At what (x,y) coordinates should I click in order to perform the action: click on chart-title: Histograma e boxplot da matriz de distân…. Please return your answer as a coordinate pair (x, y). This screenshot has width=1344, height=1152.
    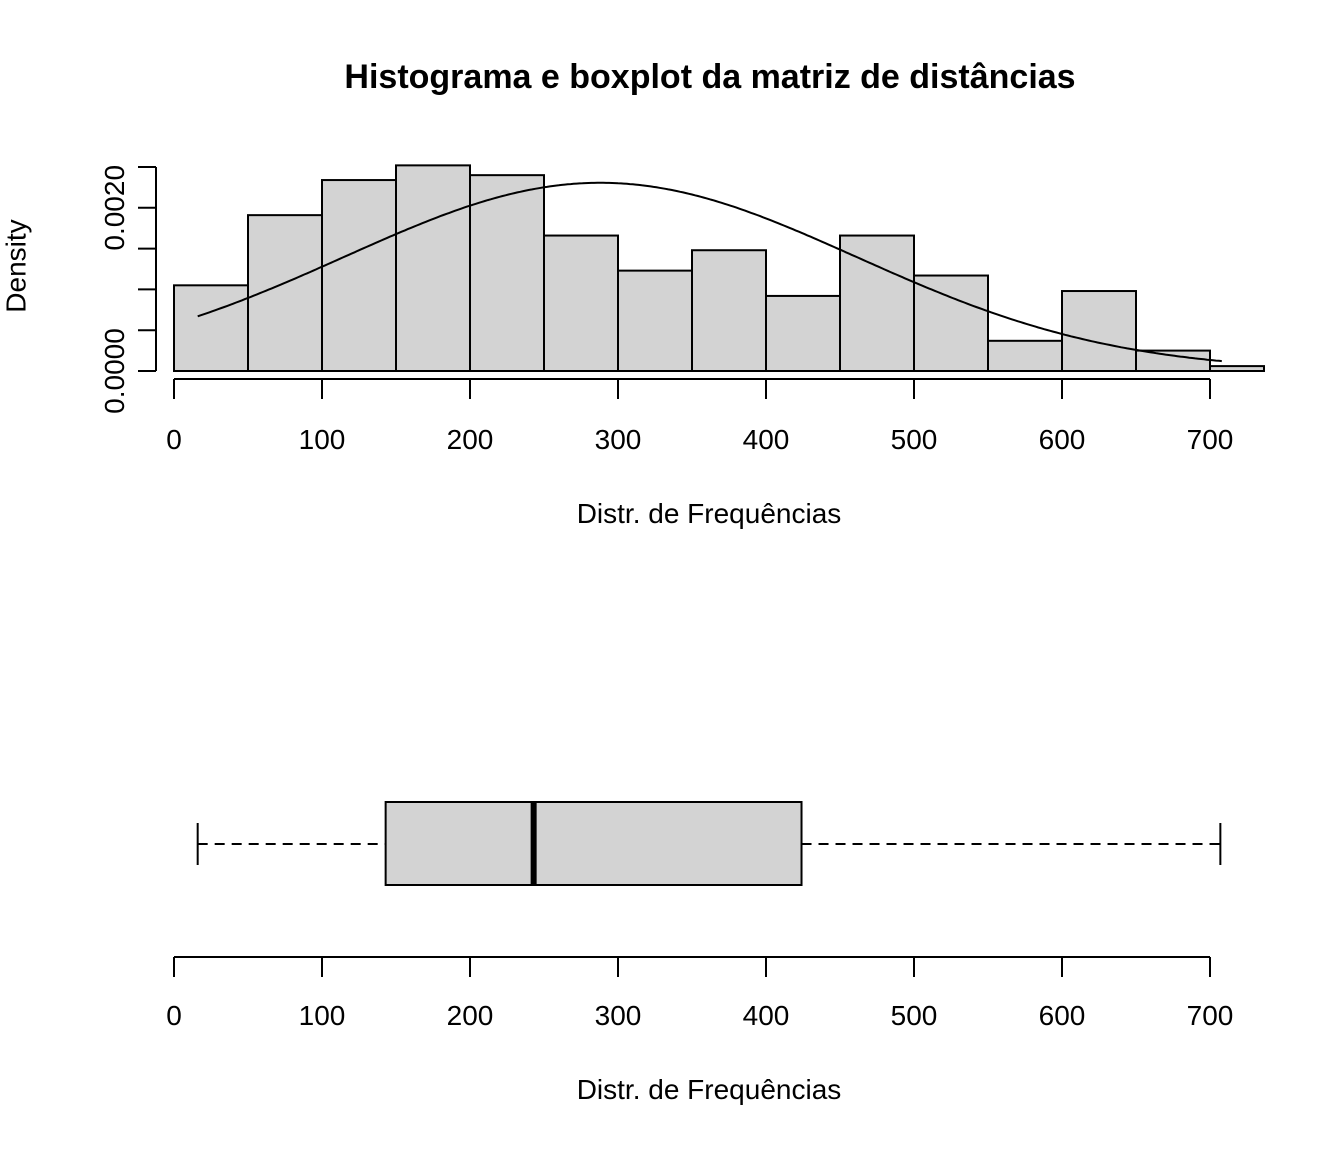
    Looking at the image, I should click on (710, 77).